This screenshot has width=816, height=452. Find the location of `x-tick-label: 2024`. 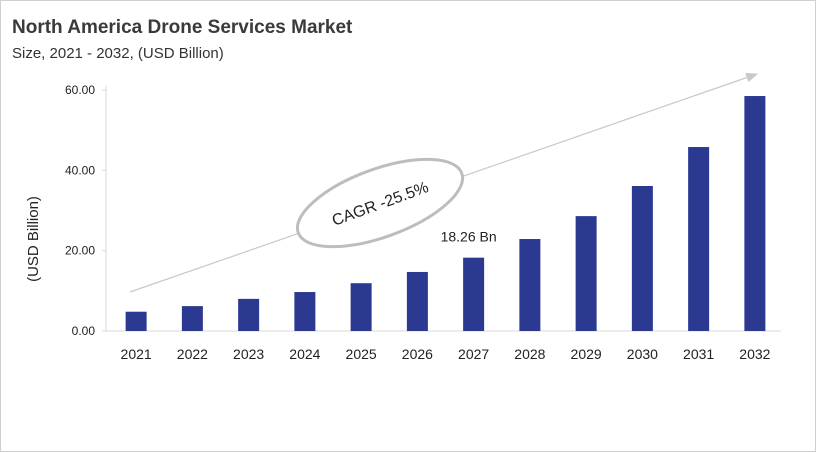

x-tick-label: 2024 is located at coordinates (304, 354).